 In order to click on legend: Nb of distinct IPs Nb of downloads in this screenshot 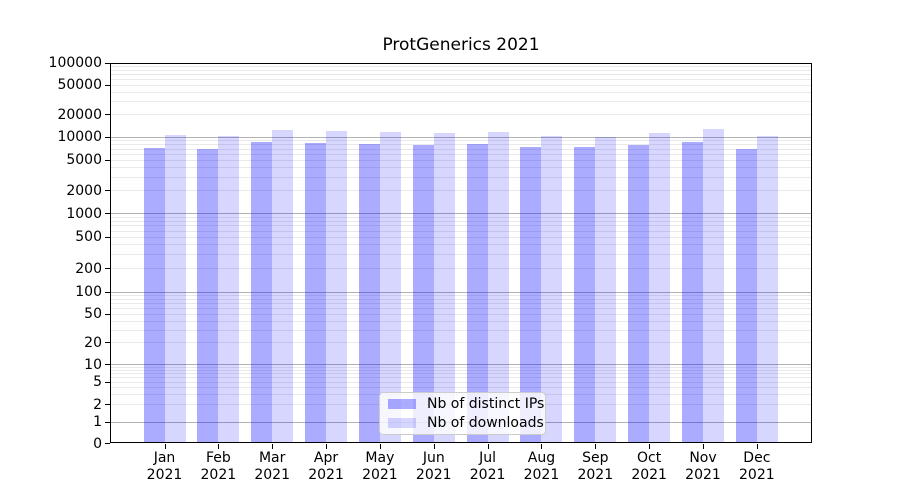, I will do `click(462, 413)`.